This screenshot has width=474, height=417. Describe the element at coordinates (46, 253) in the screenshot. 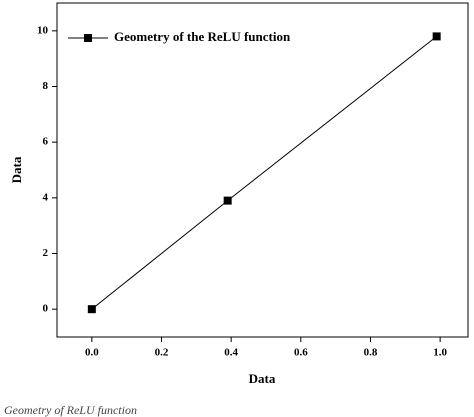

I see `y-tick-label: 2` at that location.